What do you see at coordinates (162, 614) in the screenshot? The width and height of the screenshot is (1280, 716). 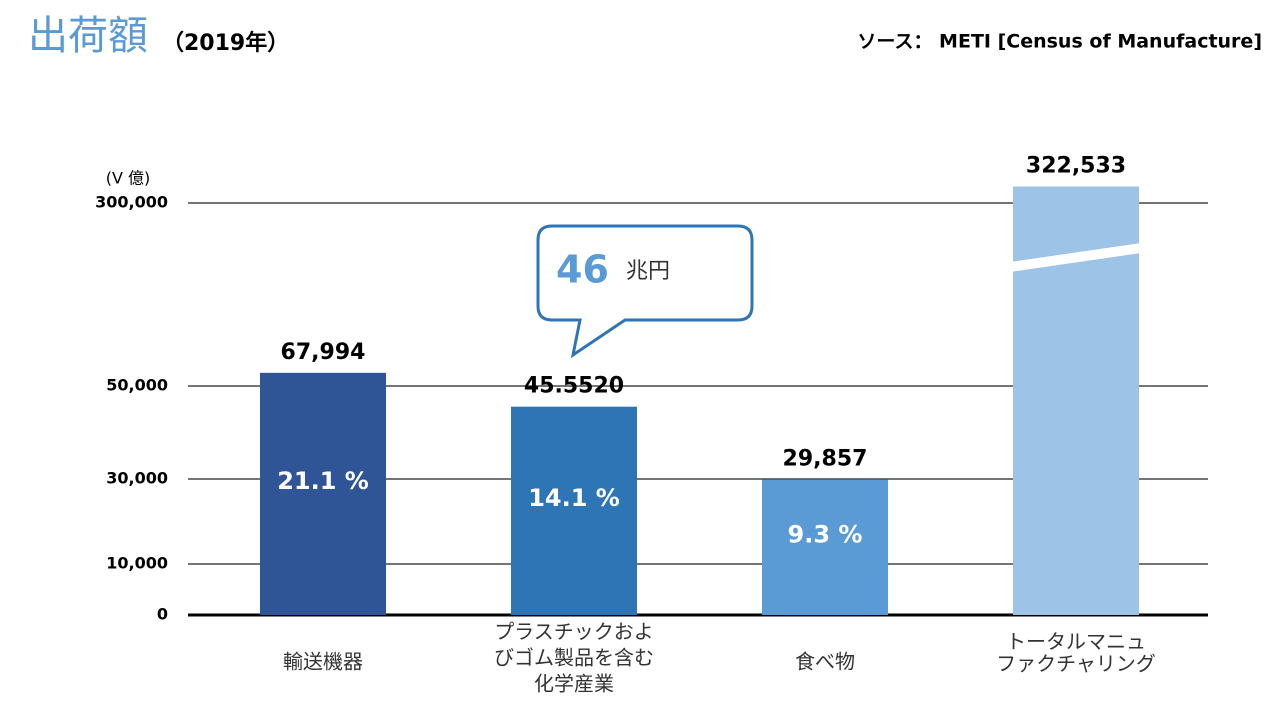 I see `y-tick-label: 0` at bounding box center [162, 614].